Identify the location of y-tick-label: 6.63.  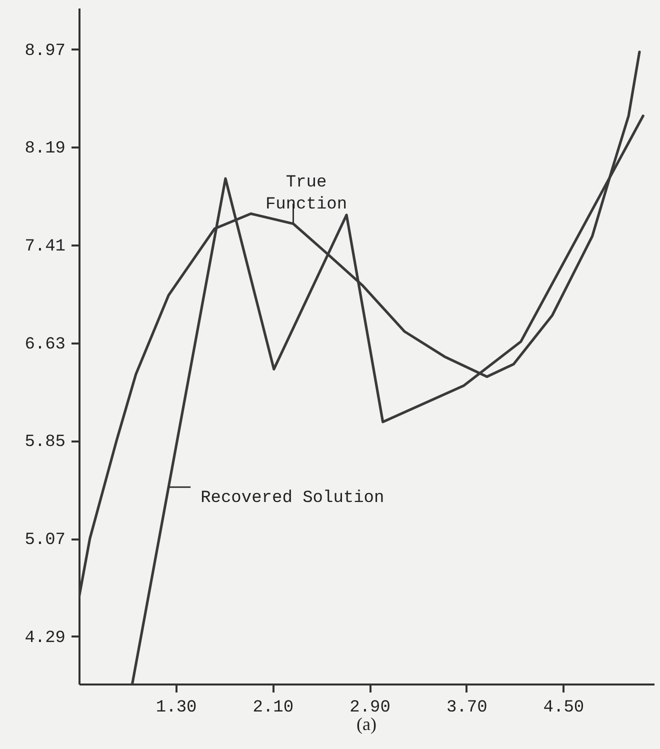
(45, 344).